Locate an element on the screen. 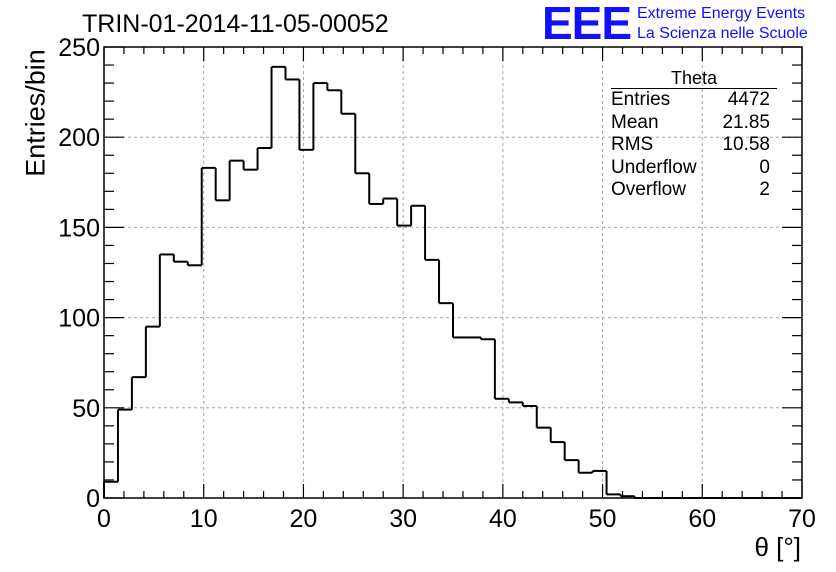  y-tick-label: 200 is located at coordinates (79, 138).